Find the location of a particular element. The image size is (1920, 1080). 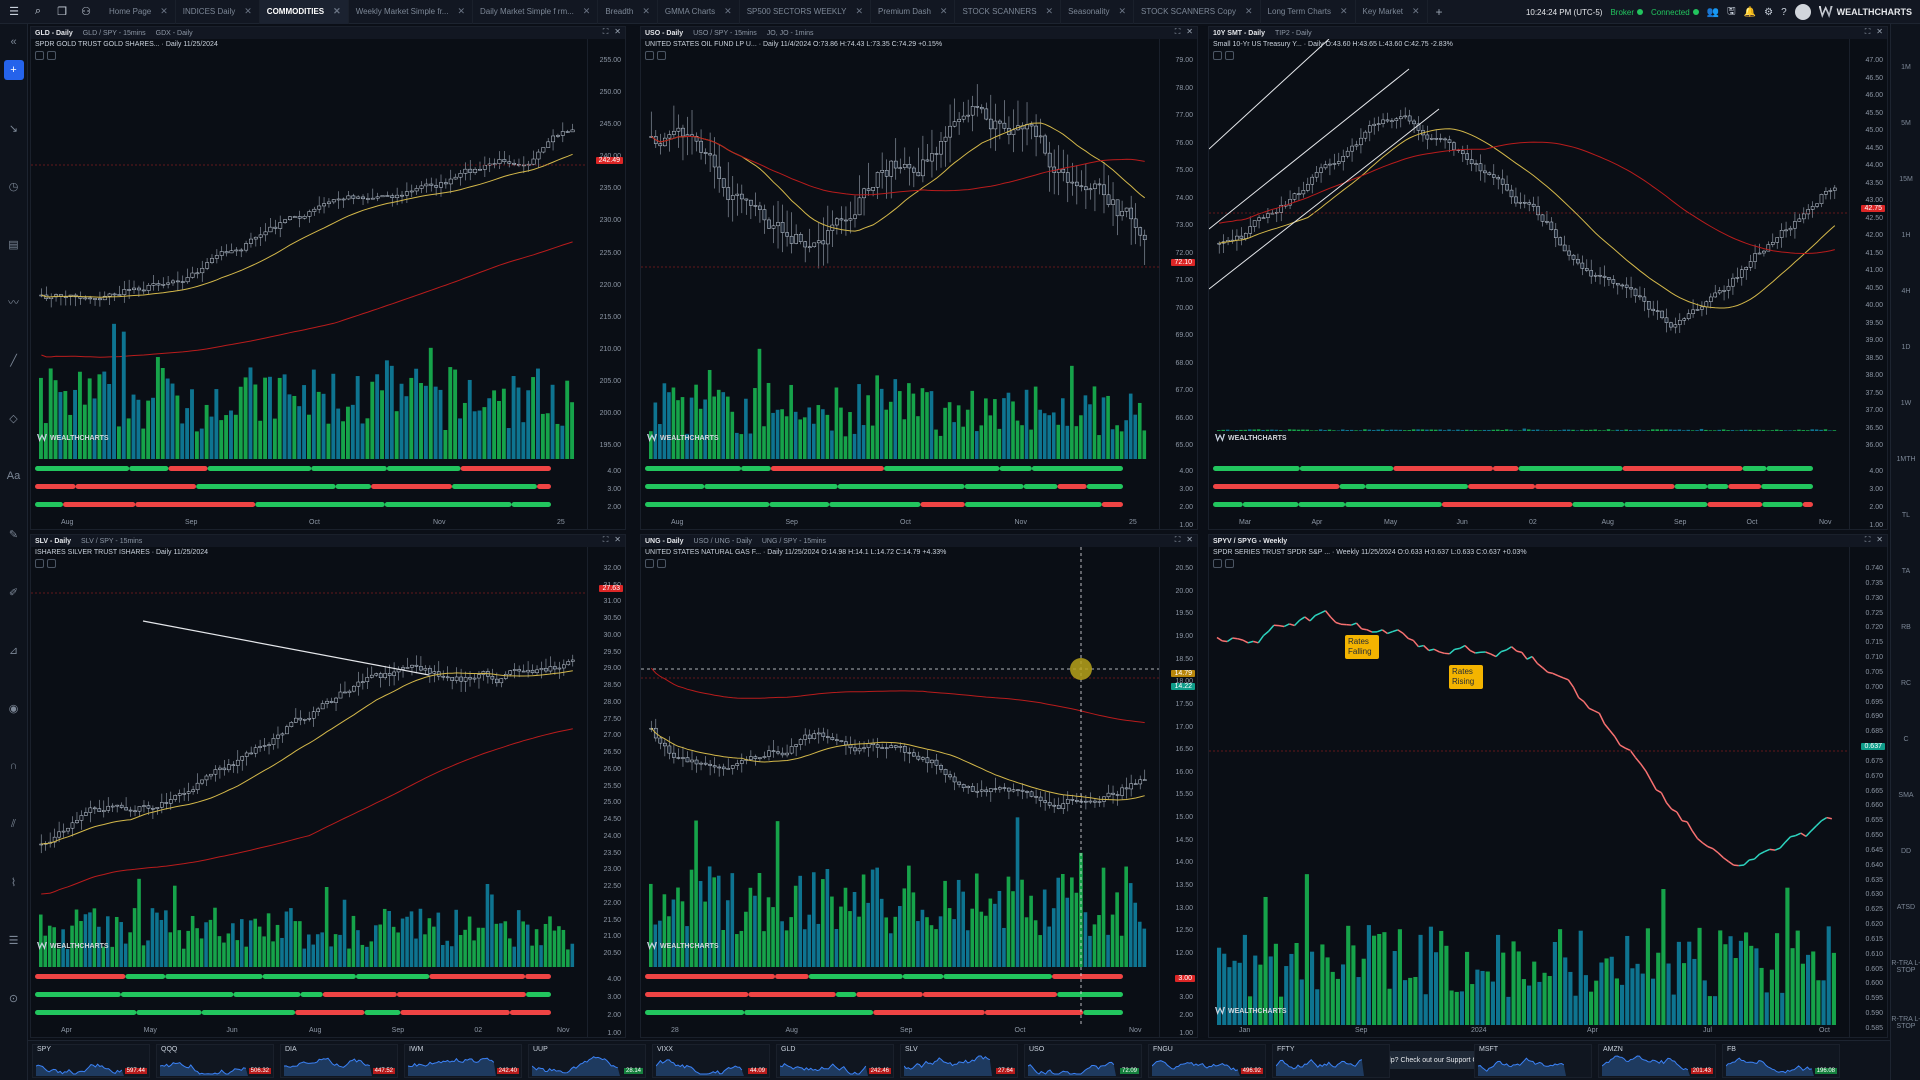

line-tool-icon: ╱ is located at coordinates (13, 360).